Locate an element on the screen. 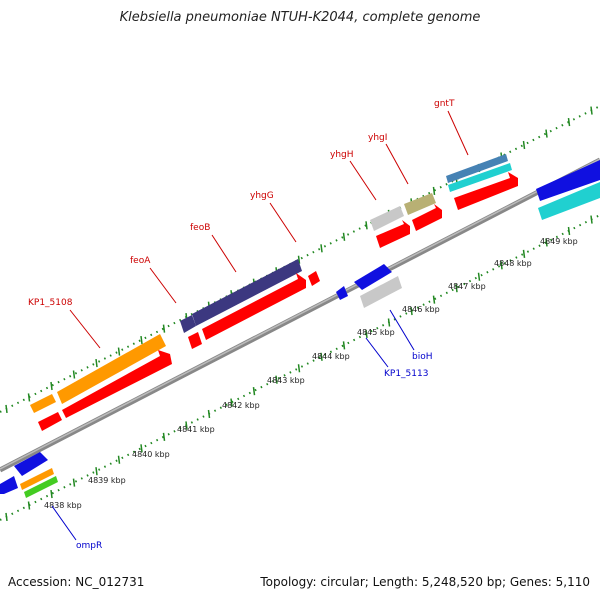 The width and height of the screenshot is (600, 600). gntT-leader is located at coordinates (458, 133).